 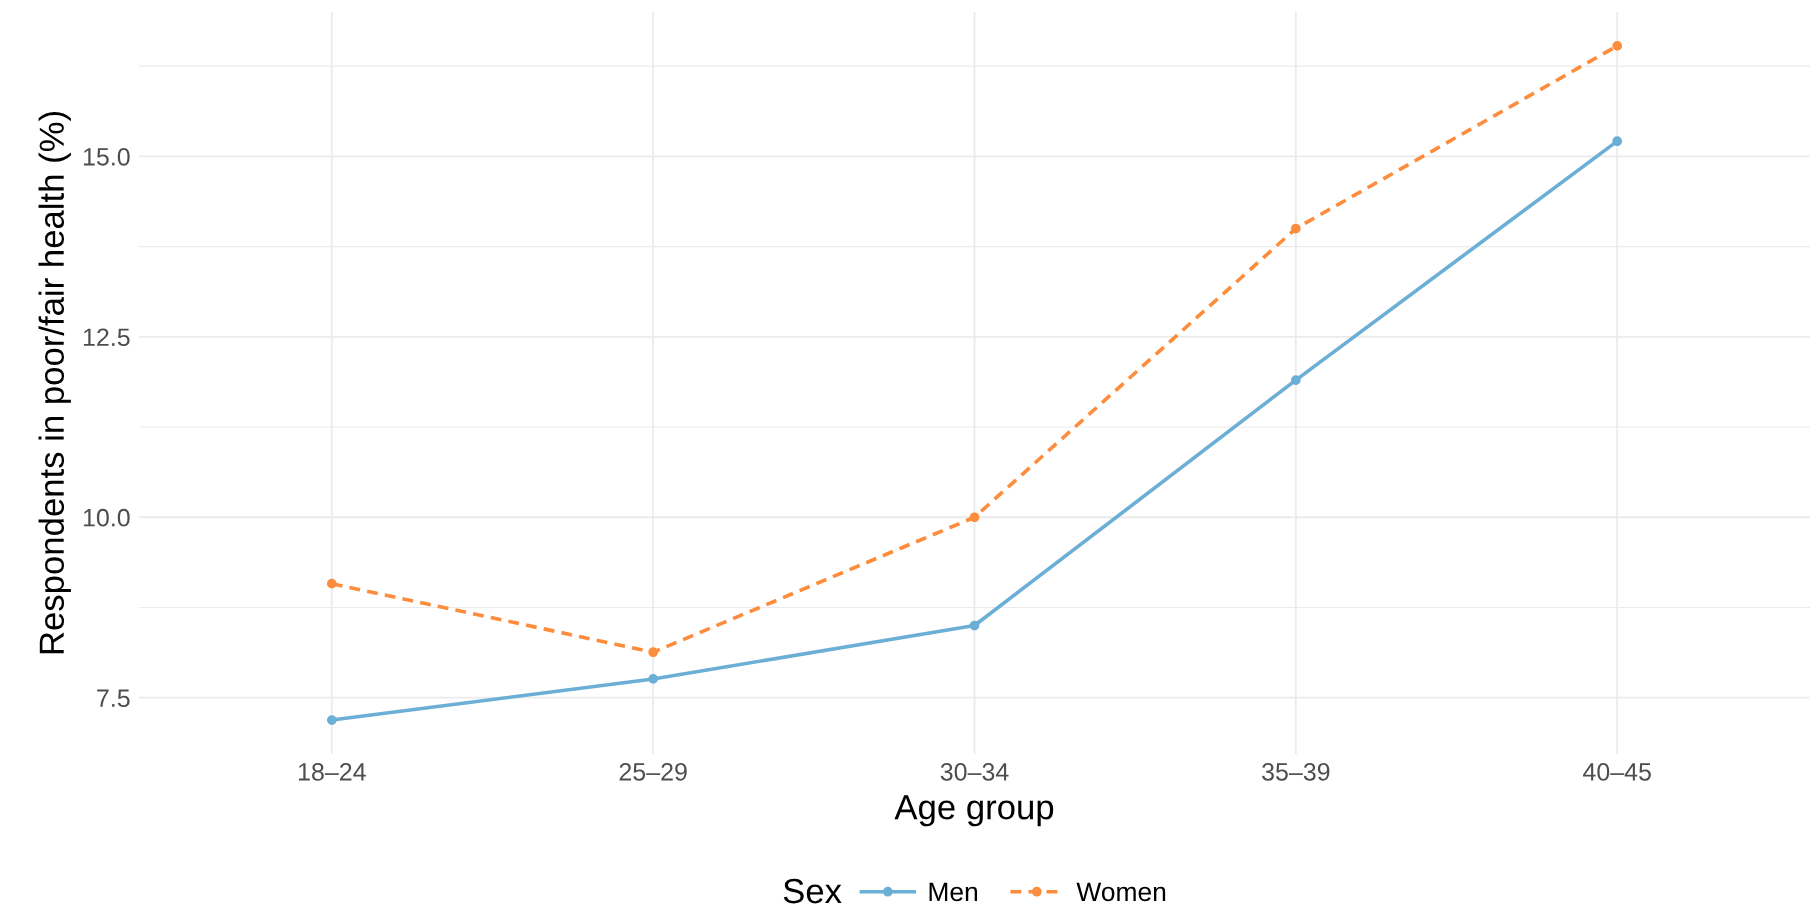 I want to click on y-tick-label: 10.0, so click(x=106, y=517).